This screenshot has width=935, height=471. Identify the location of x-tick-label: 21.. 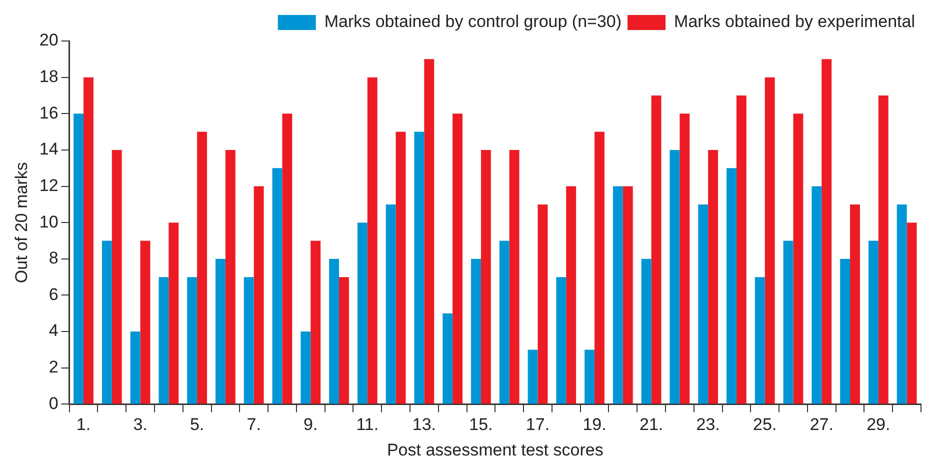
(651, 424).